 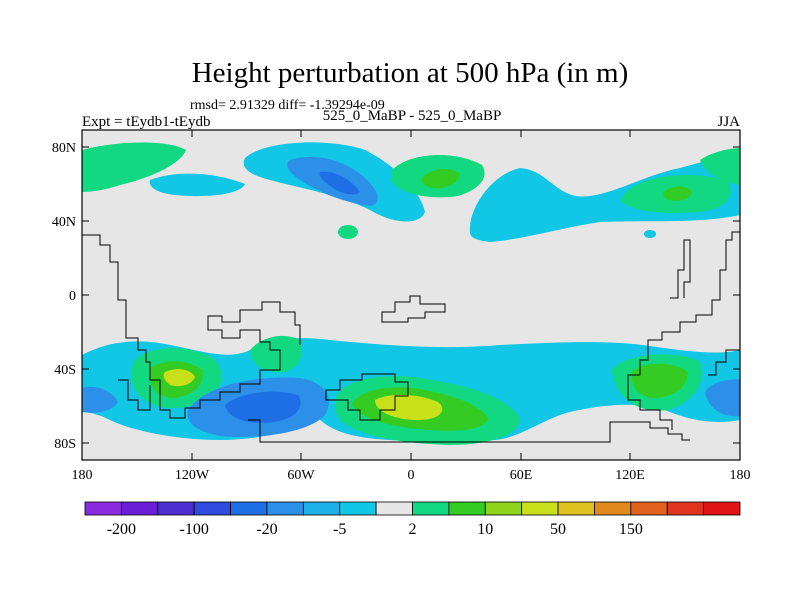 I want to click on coastline-southwest-island, so click(x=134, y=395).